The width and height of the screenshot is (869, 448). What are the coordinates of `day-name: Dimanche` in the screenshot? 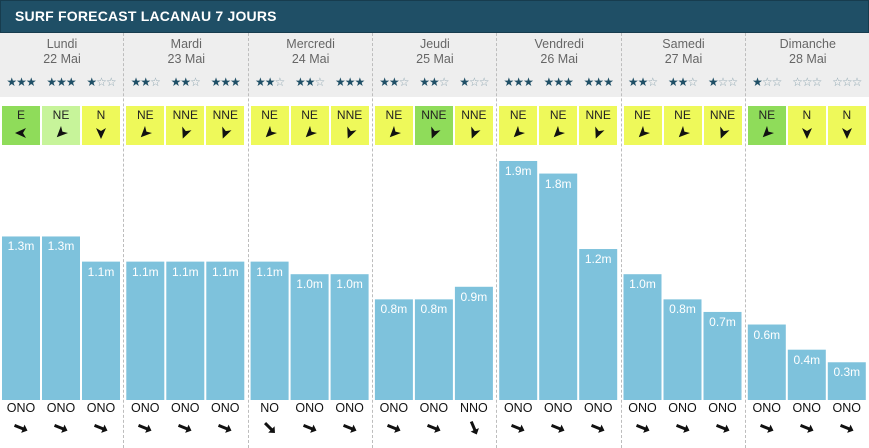 It's located at (807, 44).